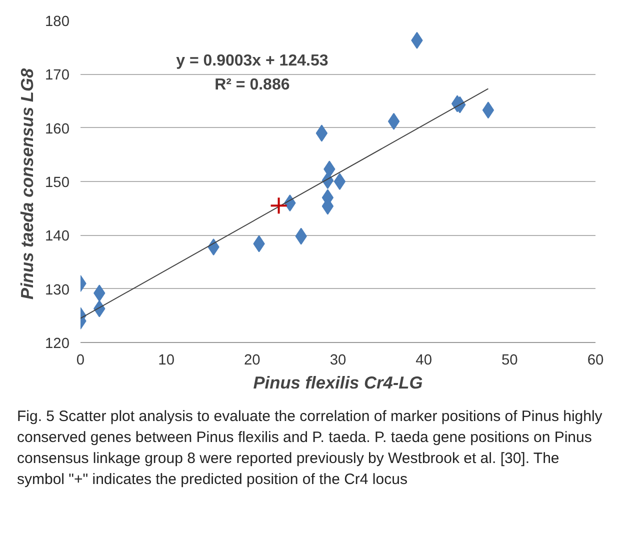 This screenshot has width=625, height=557. What do you see at coordinates (27, 184) in the screenshot?
I see `y-axis-title: Pinus taeda consensus LG8` at bounding box center [27, 184].